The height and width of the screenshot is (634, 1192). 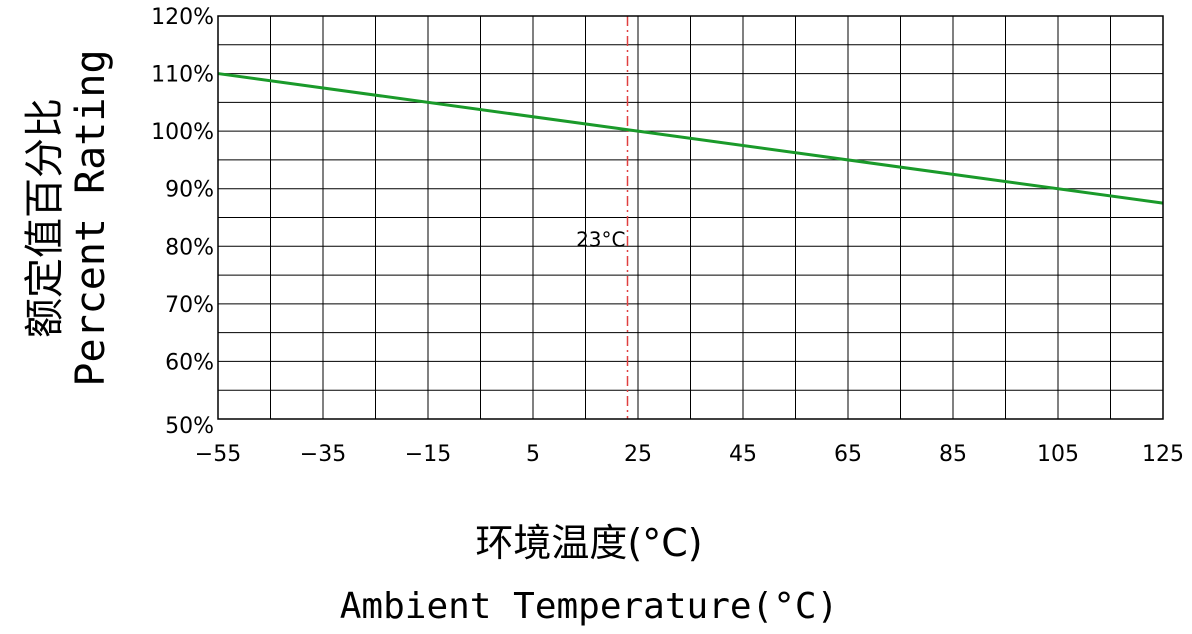 I want to click on x-axis-label-english: Ambient Temperature(°C), so click(x=589, y=606).